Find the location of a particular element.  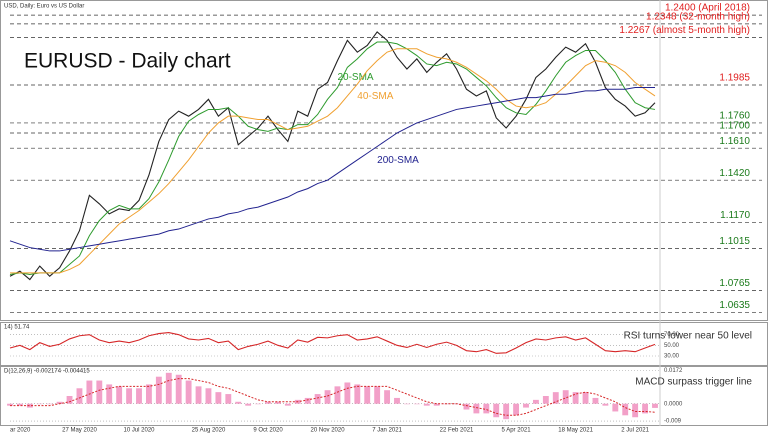

x-tick-label: 10 Jul 2020 is located at coordinates (139, 431).